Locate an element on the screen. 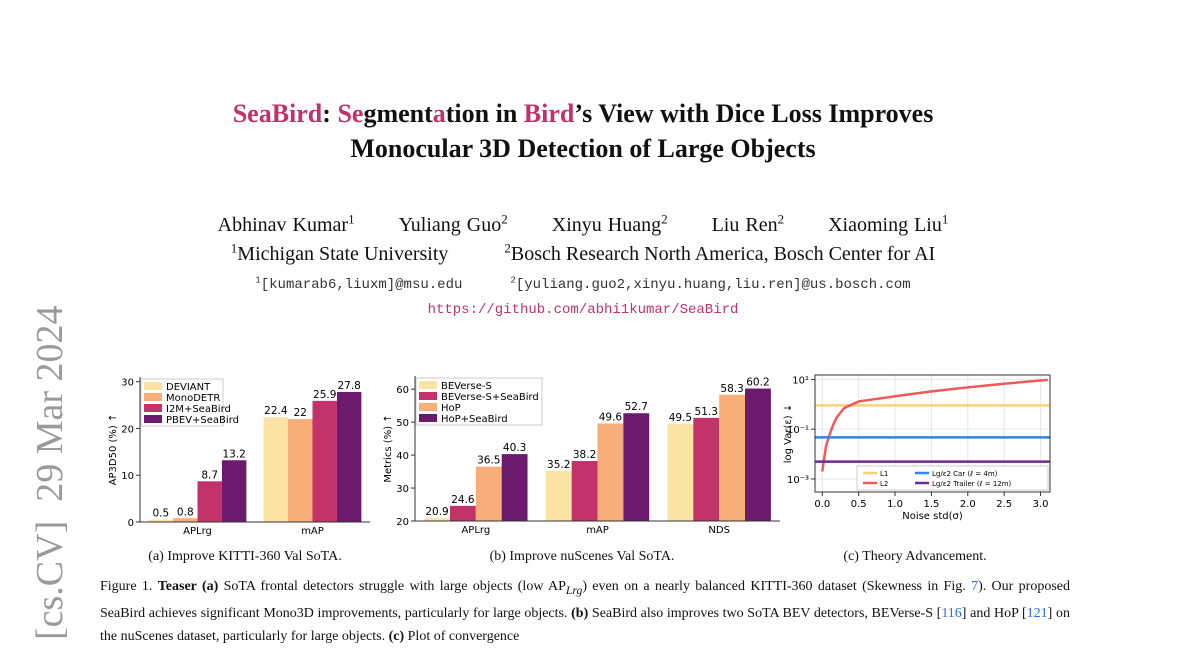  caption-plain: Figure 1. is located at coordinates (129, 586).